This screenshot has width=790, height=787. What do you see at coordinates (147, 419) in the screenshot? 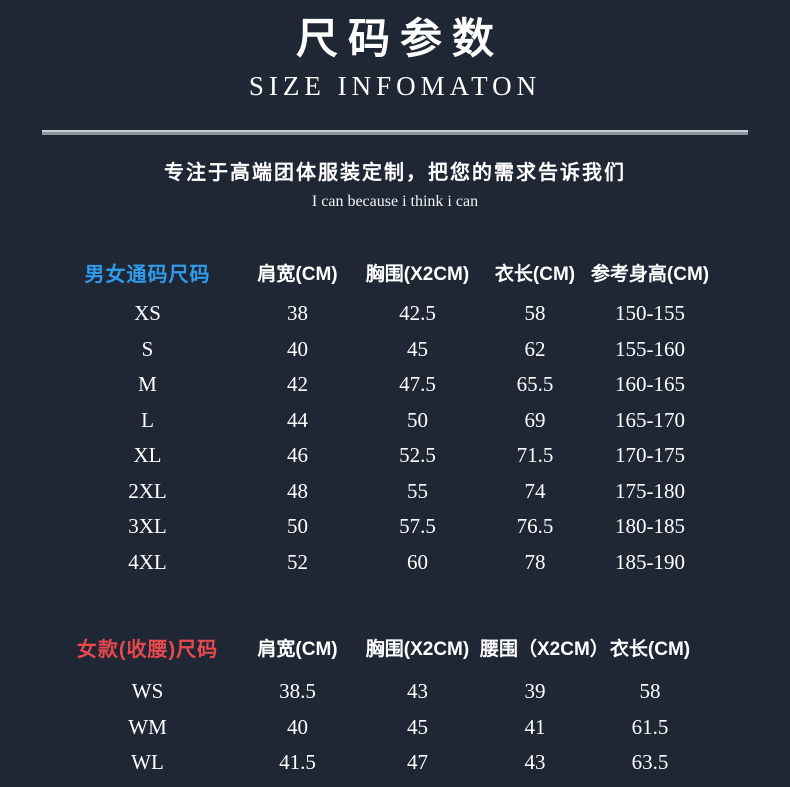
I see `size-label: L` at bounding box center [147, 419].